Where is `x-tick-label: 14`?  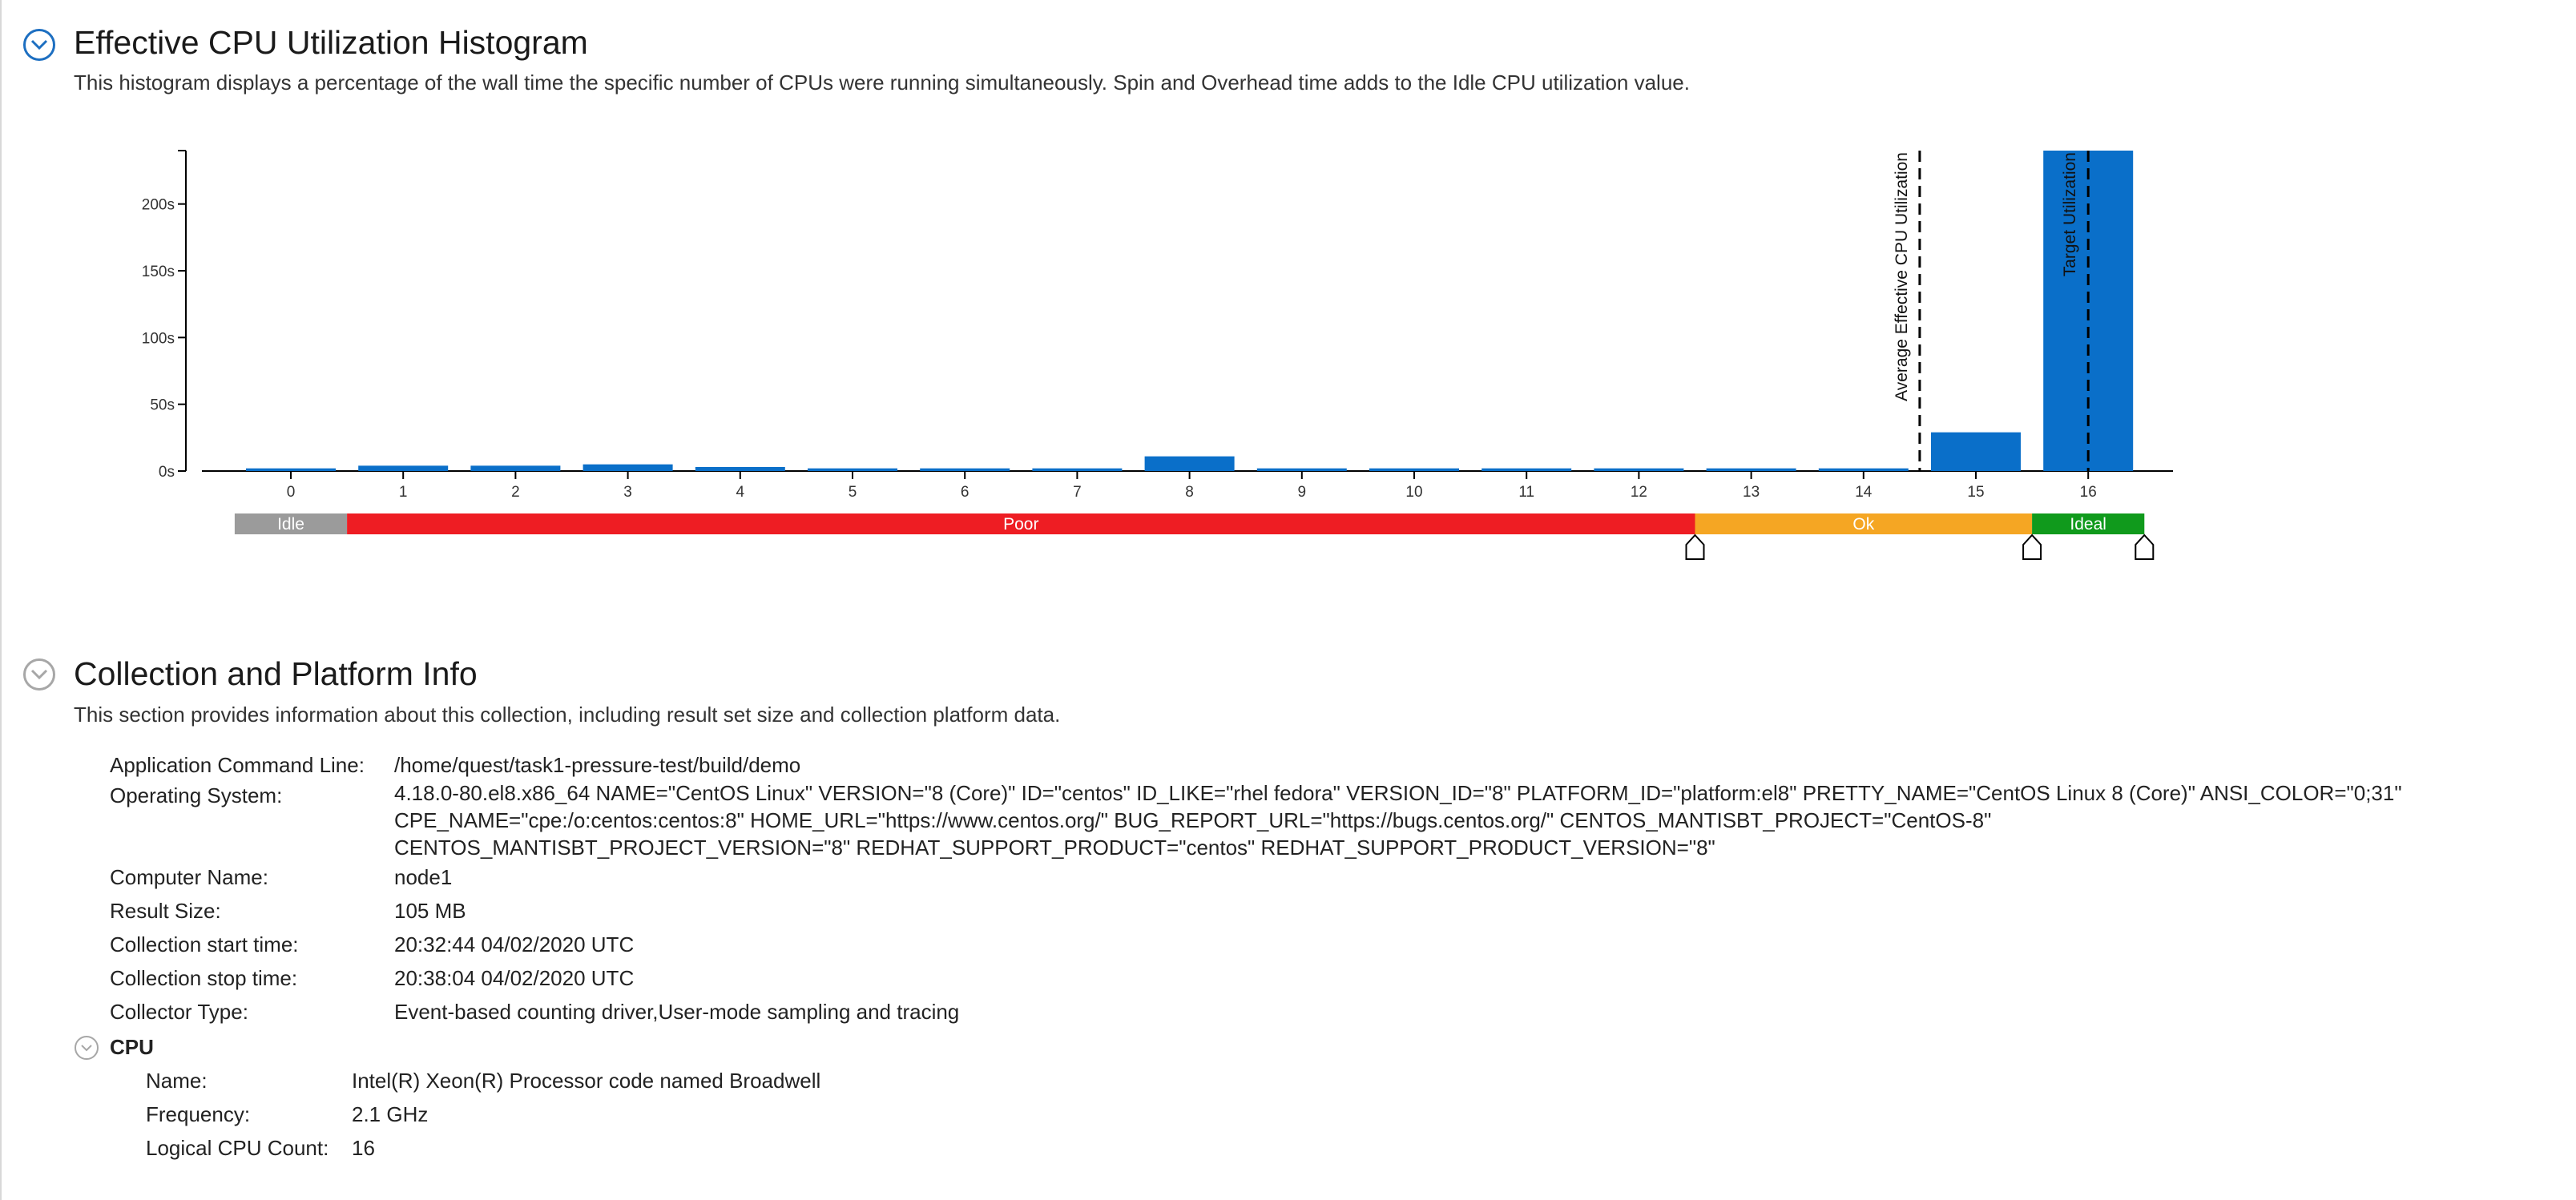 x-tick-label: 14 is located at coordinates (1864, 492).